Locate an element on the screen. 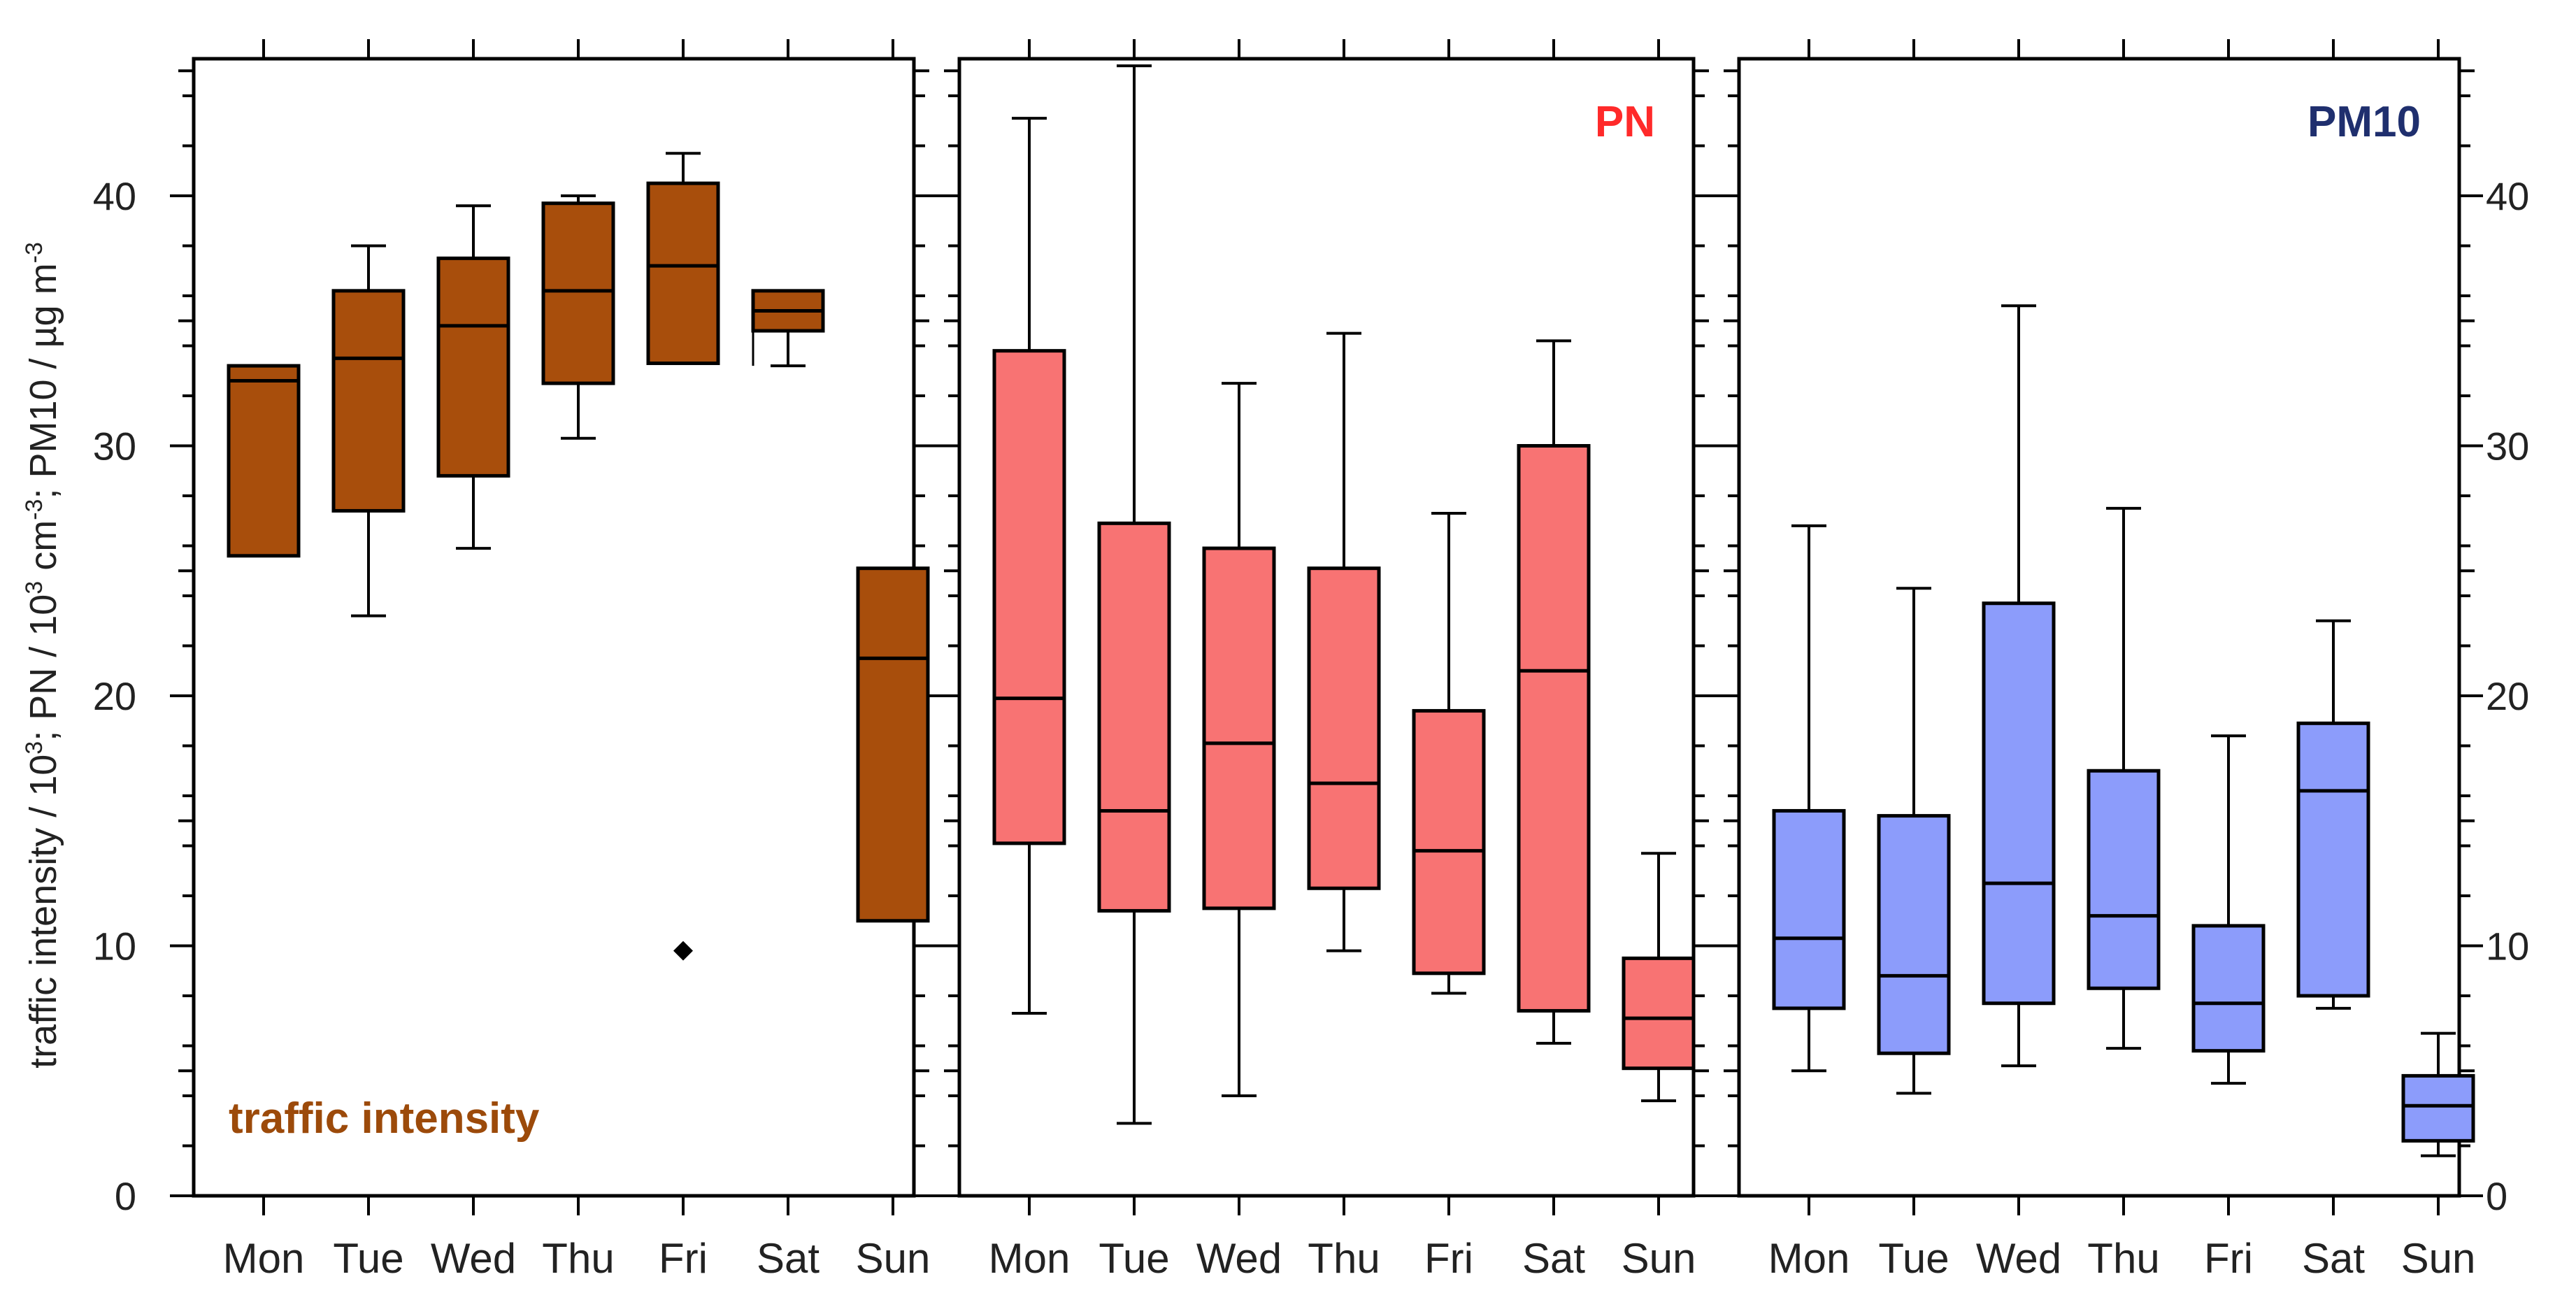 This screenshot has width=2576, height=1293. y-axis-label-part: ; PN / 10 is located at coordinates (43, 667).